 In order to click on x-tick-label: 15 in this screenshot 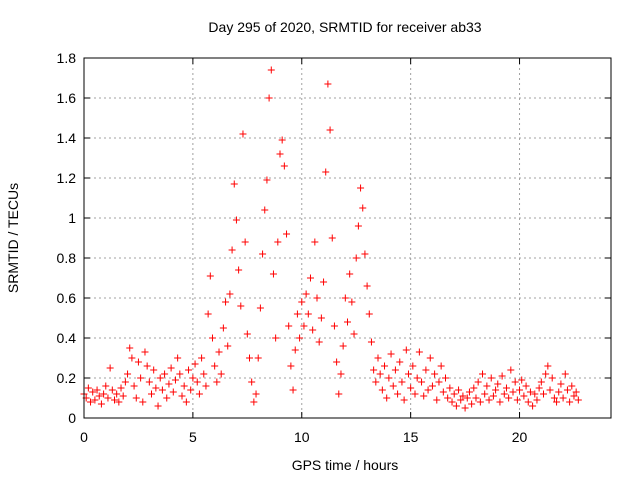, I will do `click(411, 437)`.